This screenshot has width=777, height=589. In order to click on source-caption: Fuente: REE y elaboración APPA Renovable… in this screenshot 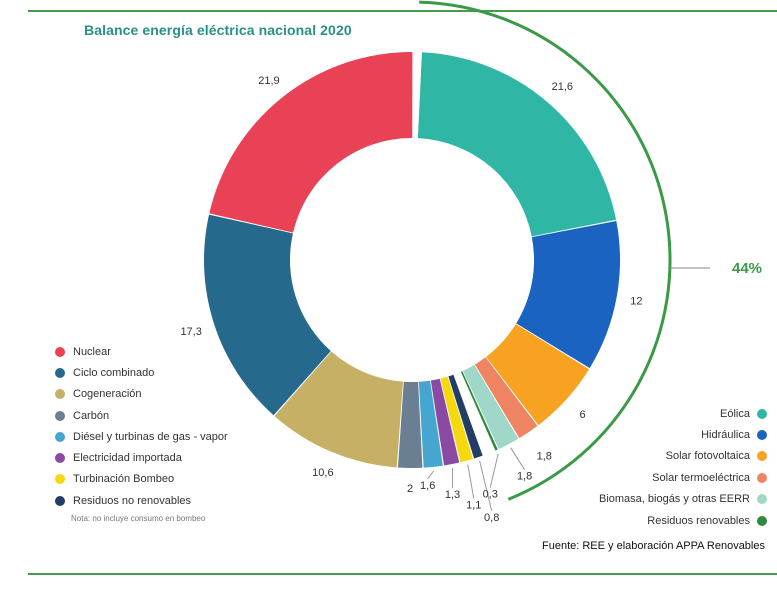, I will do `click(653, 546)`.